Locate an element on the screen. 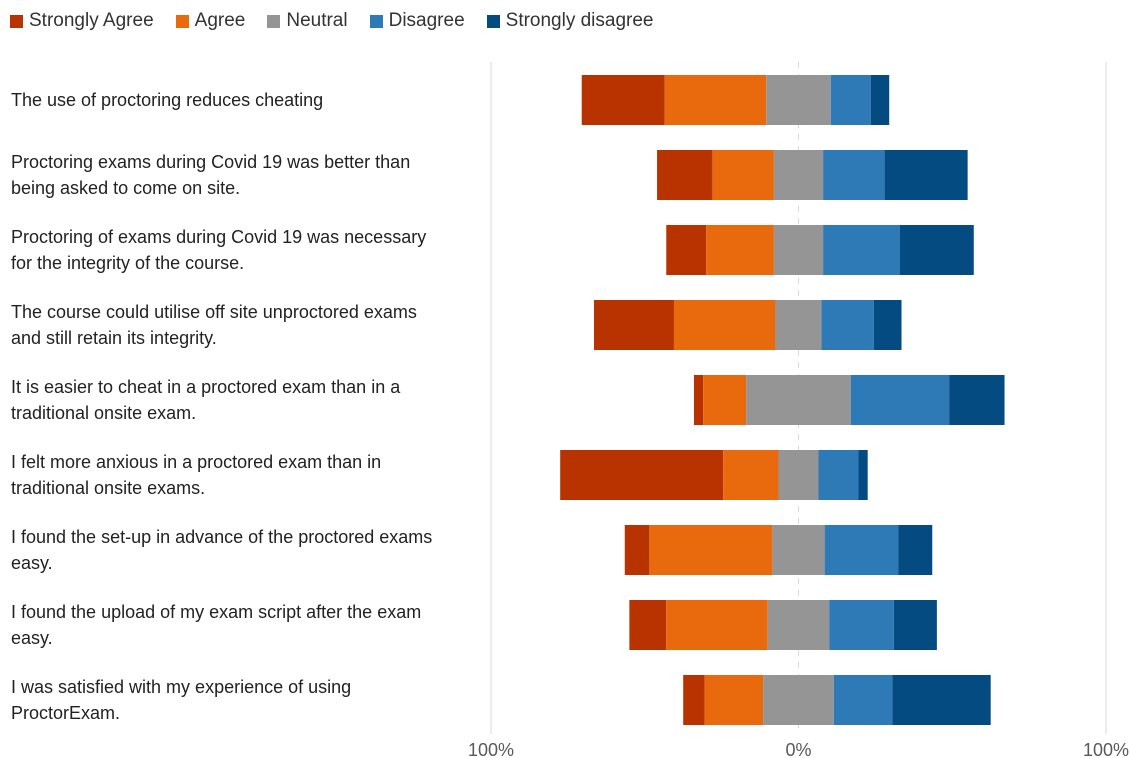  category-label-line: and still retain its integrity. is located at coordinates (114, 338).